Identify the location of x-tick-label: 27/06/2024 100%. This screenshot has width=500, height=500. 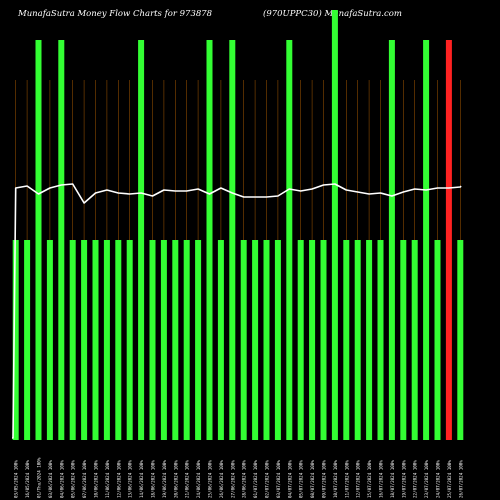
(232, 479).